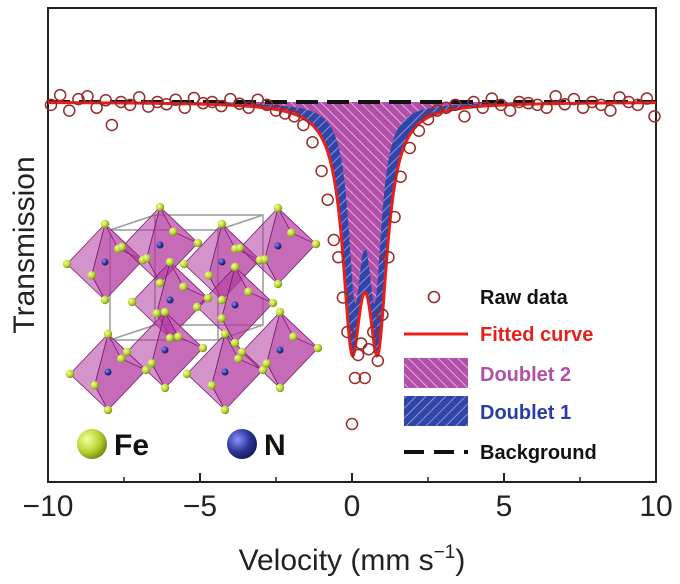 Image resolution: width=680 pixels, height=584 pixels. I want to click on n-label: N, so click(275, 445).